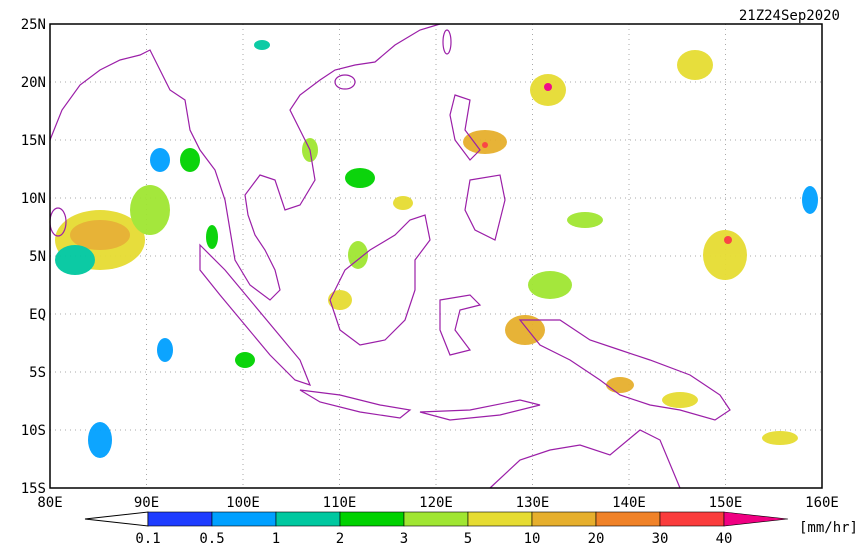  I want to click on colorbar-label: 1, so click(276, 537).